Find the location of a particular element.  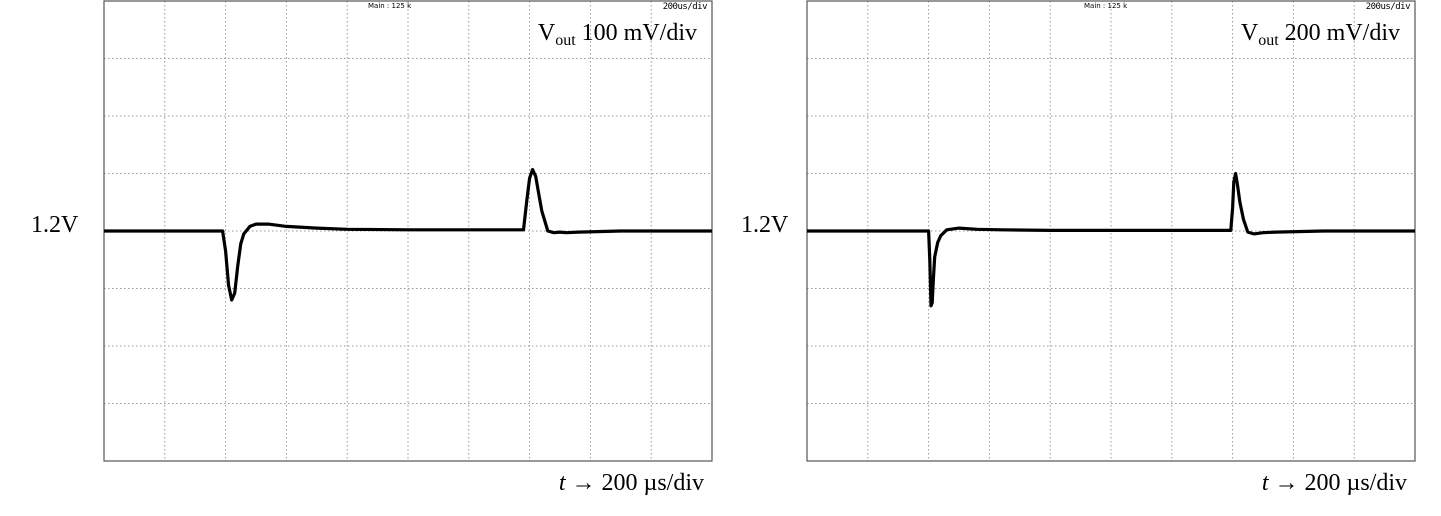

channel-scale: 200 mV/div is located at coordinates (1342, 33).